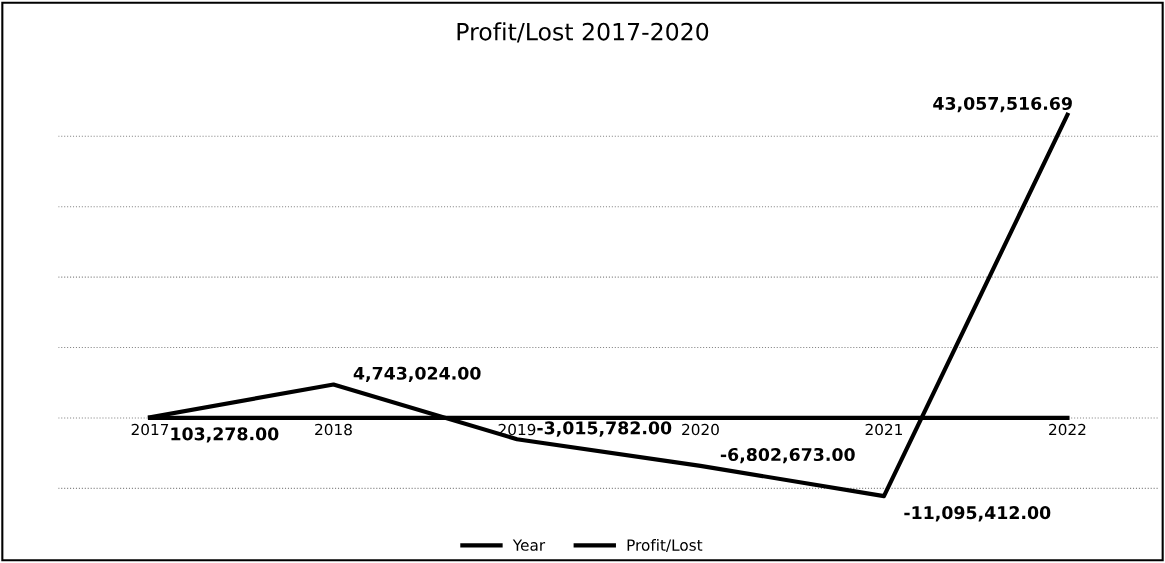  What do you see at coordinates (604, 429) in the screenshot?
I see `data-label: -3,015,782.00` at bounding box center [604, 429].